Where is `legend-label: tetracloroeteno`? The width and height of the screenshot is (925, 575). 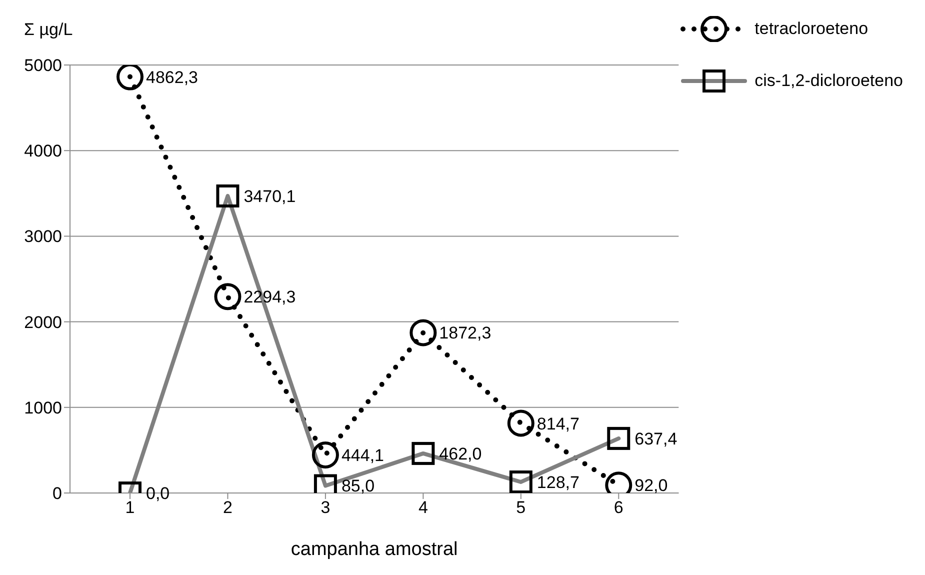
legend-label: tetracloroeteno is located at coordinates (811, 29).